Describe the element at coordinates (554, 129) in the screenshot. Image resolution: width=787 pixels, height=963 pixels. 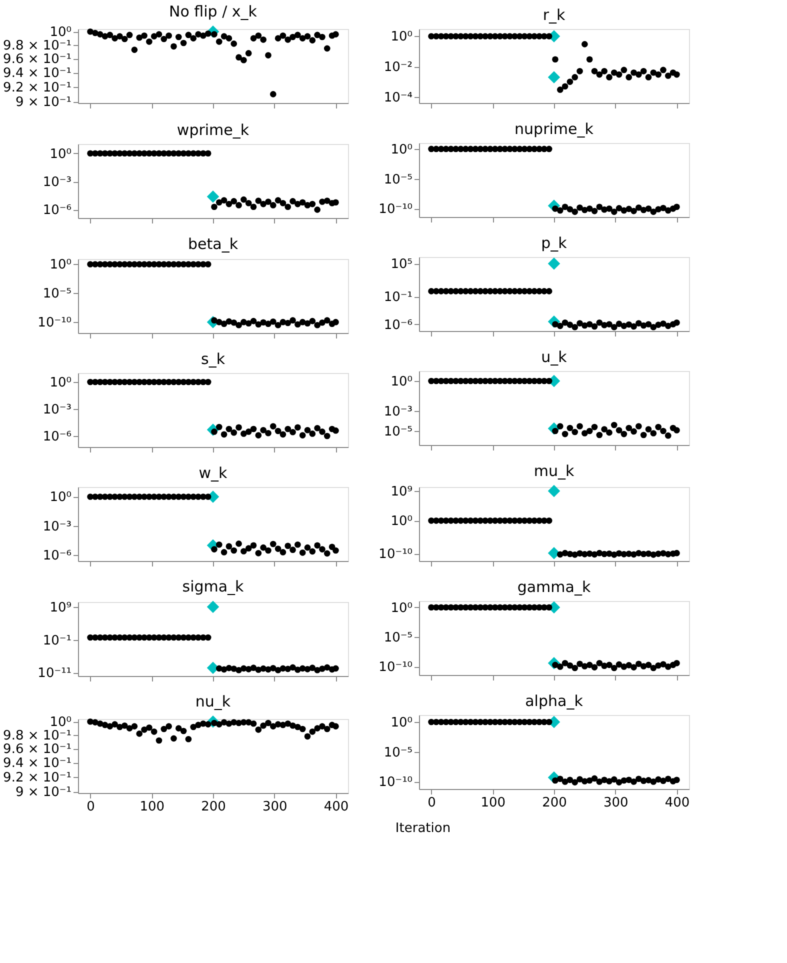
I see `chart-title: nuprime_k` at that location.